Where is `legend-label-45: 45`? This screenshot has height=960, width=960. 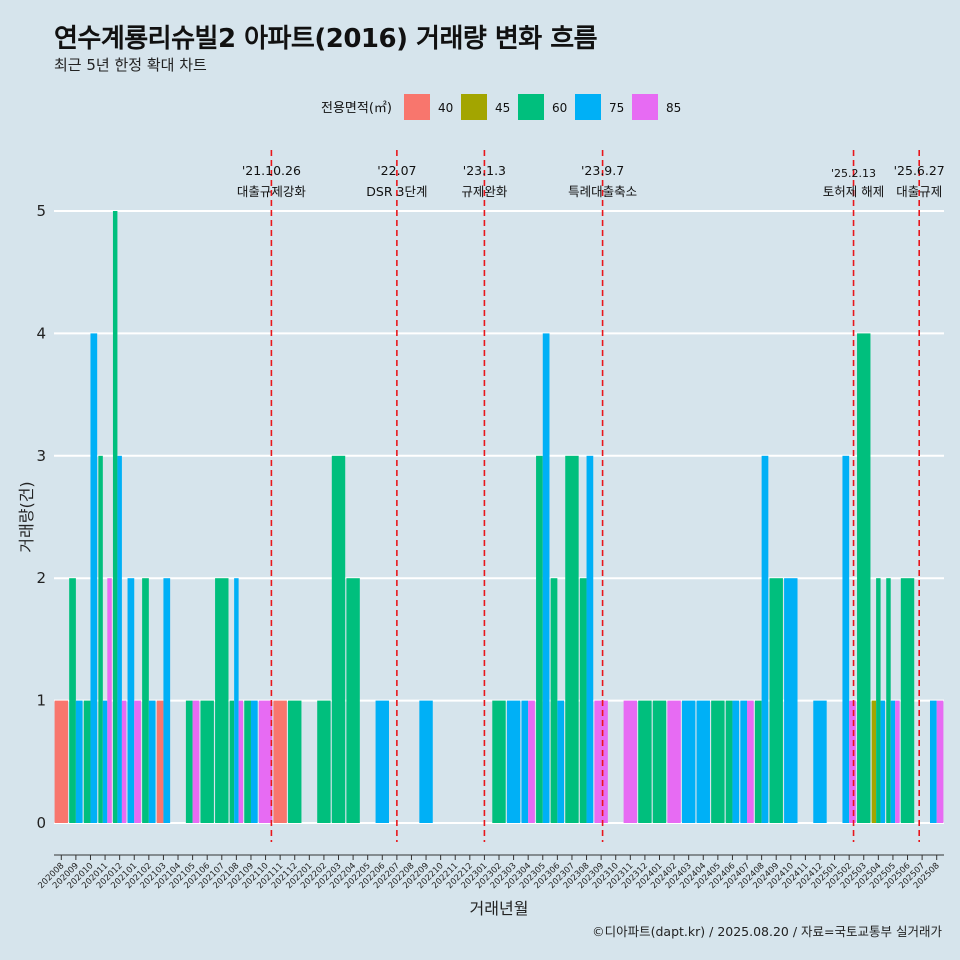
legend-label-45: 45 is located at coordinates (502, 108).